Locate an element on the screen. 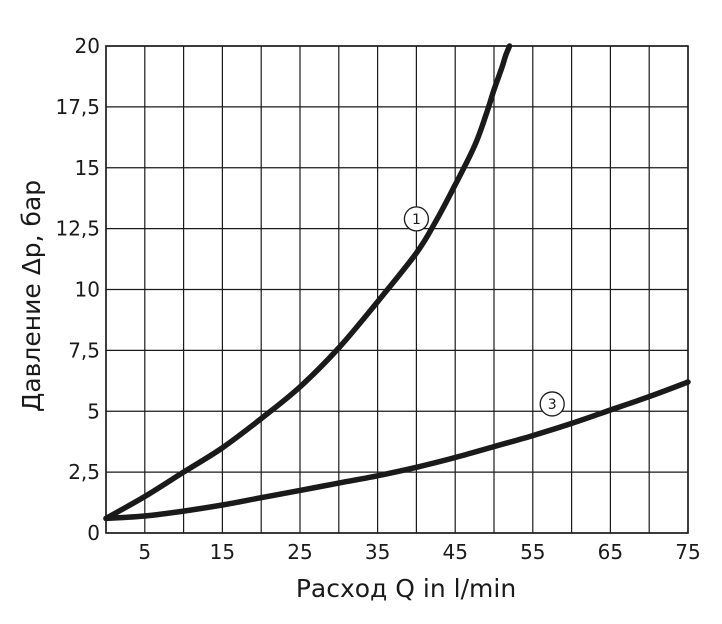 The image size is (722, 624). y-tick-label: 17,5 is located at coordinates (77, 107).